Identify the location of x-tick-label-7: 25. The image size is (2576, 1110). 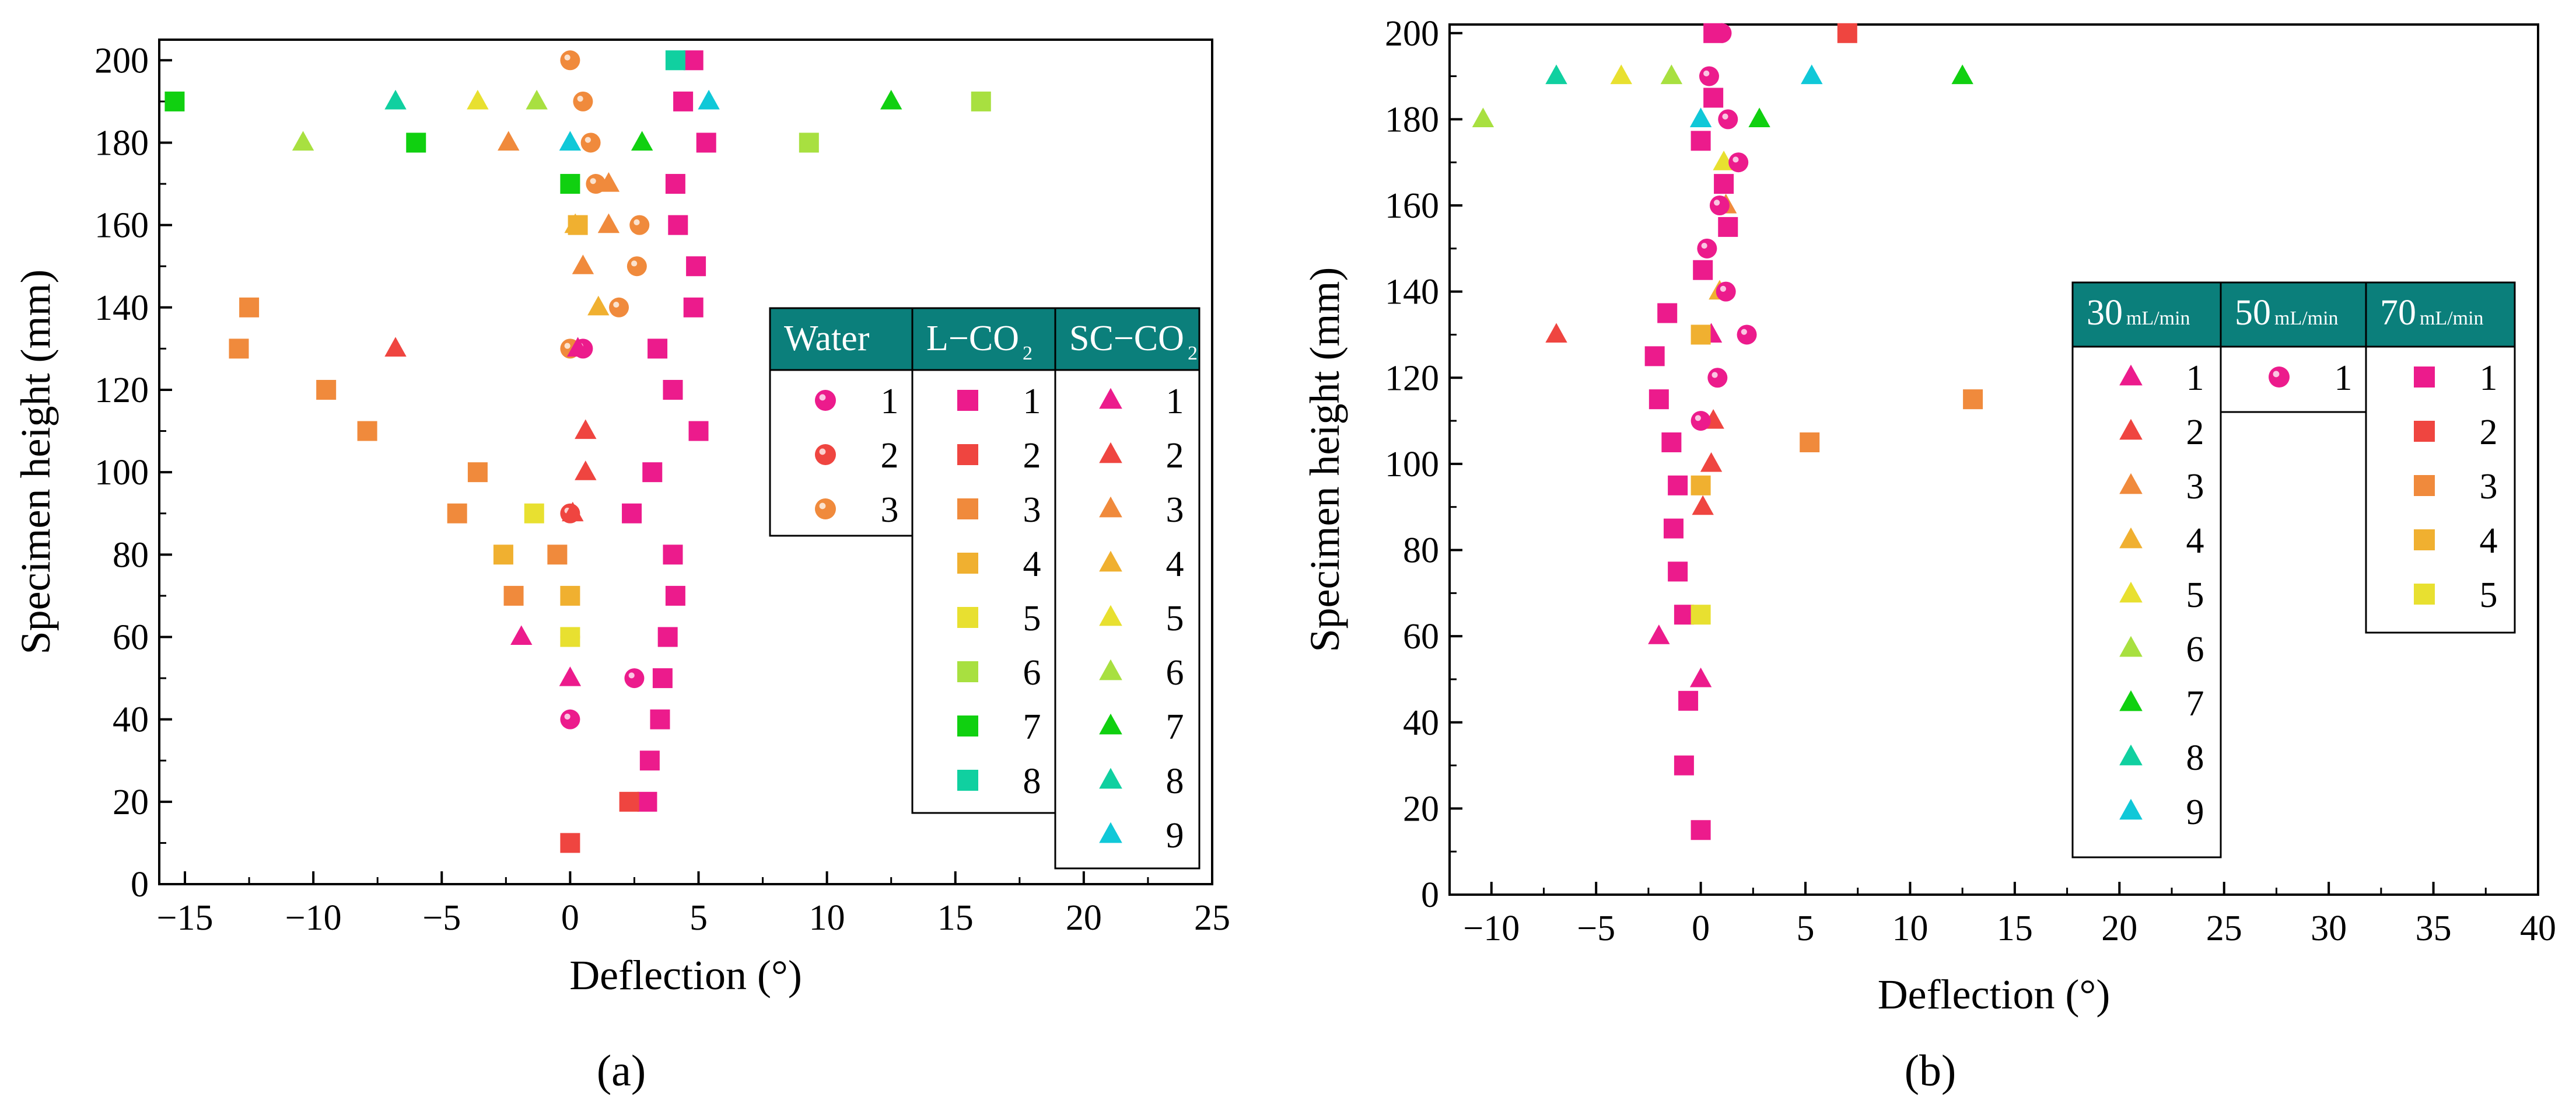
(2224, 929).